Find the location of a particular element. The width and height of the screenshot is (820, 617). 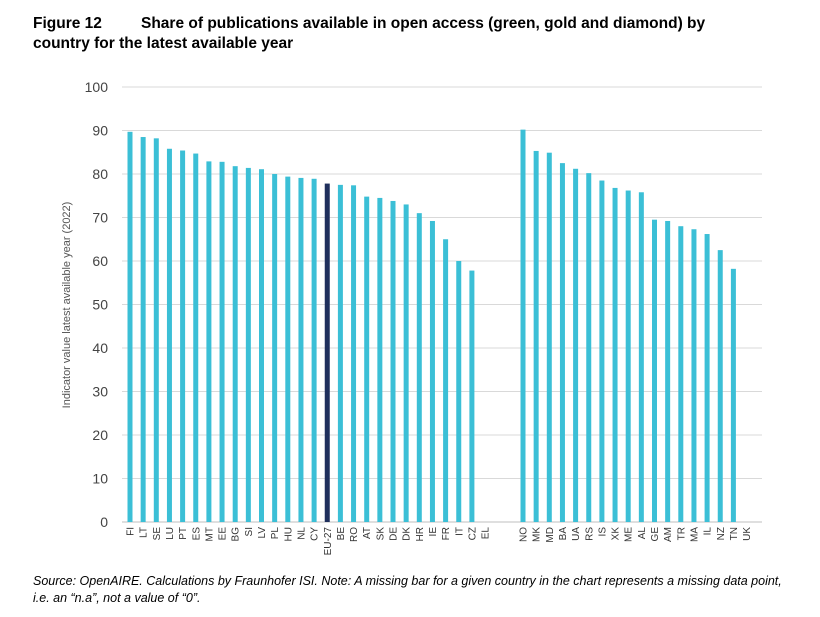

bar-rs is located at coordinates (589, 347).